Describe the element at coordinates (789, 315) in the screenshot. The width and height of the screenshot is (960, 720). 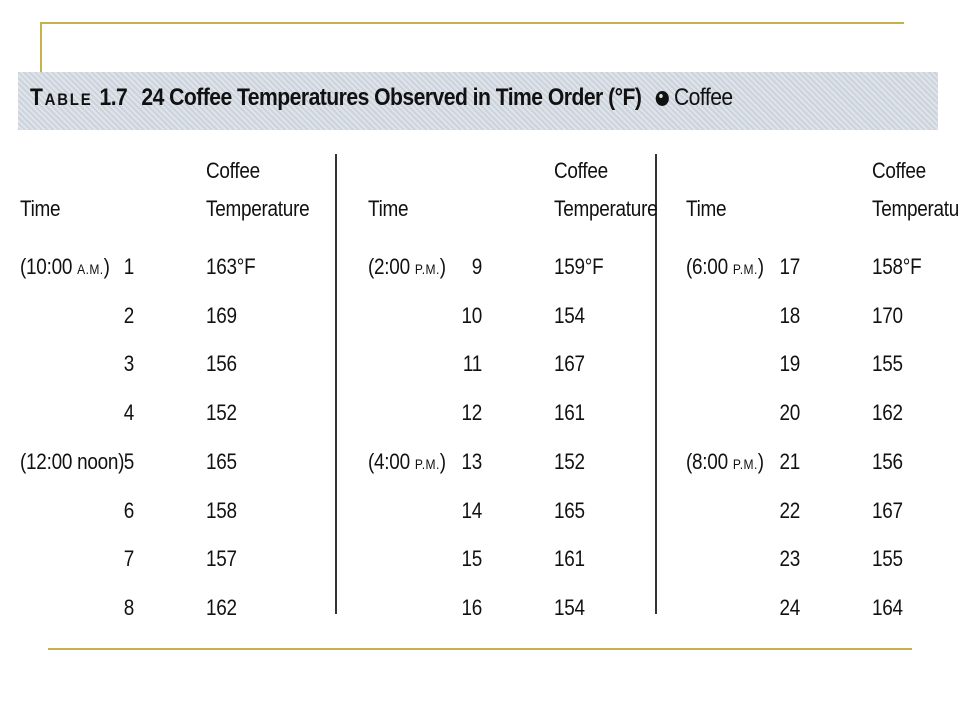
I see `observation-index: 18` at that location.